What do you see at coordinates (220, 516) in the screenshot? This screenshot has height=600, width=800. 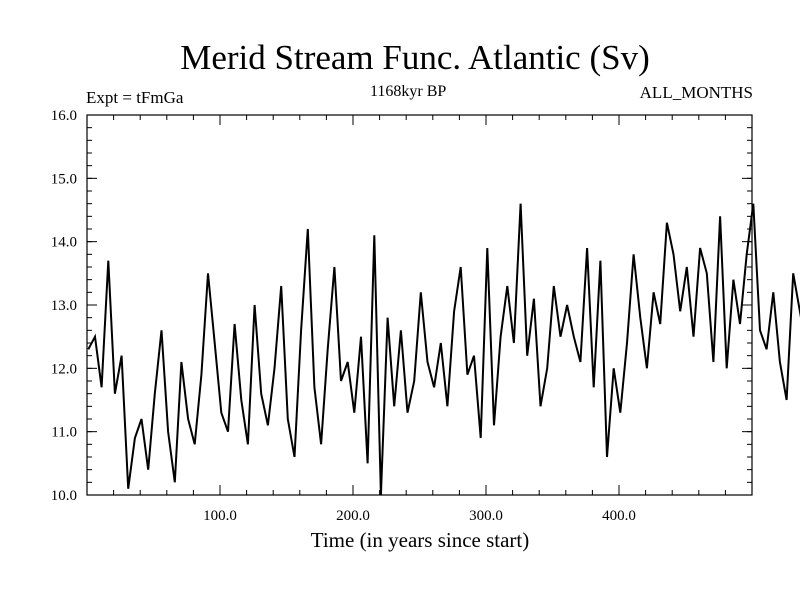 I see `x-tick-label: 100.0` at bounding box center [220, 516].